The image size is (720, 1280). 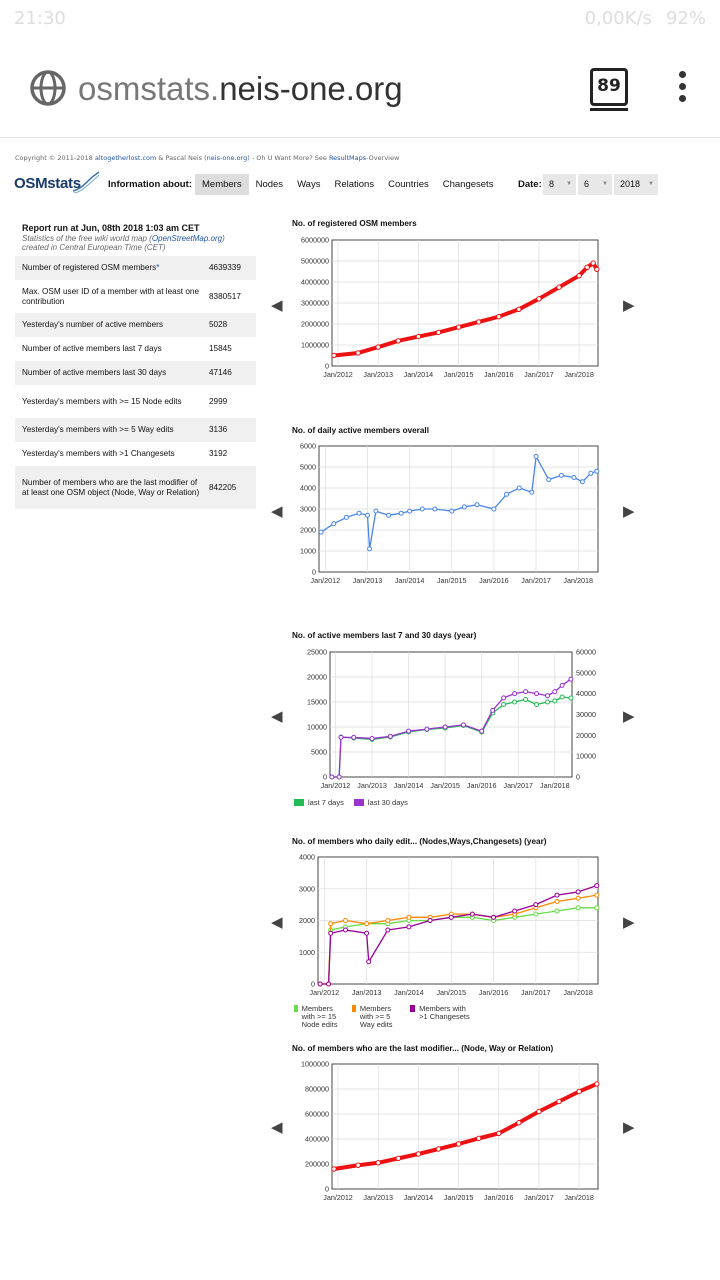 What do you see at coordinates (347, 158) in the screenshot?
I see `link-resultmaps: ResultMaps` at bounding box center [347, 158].